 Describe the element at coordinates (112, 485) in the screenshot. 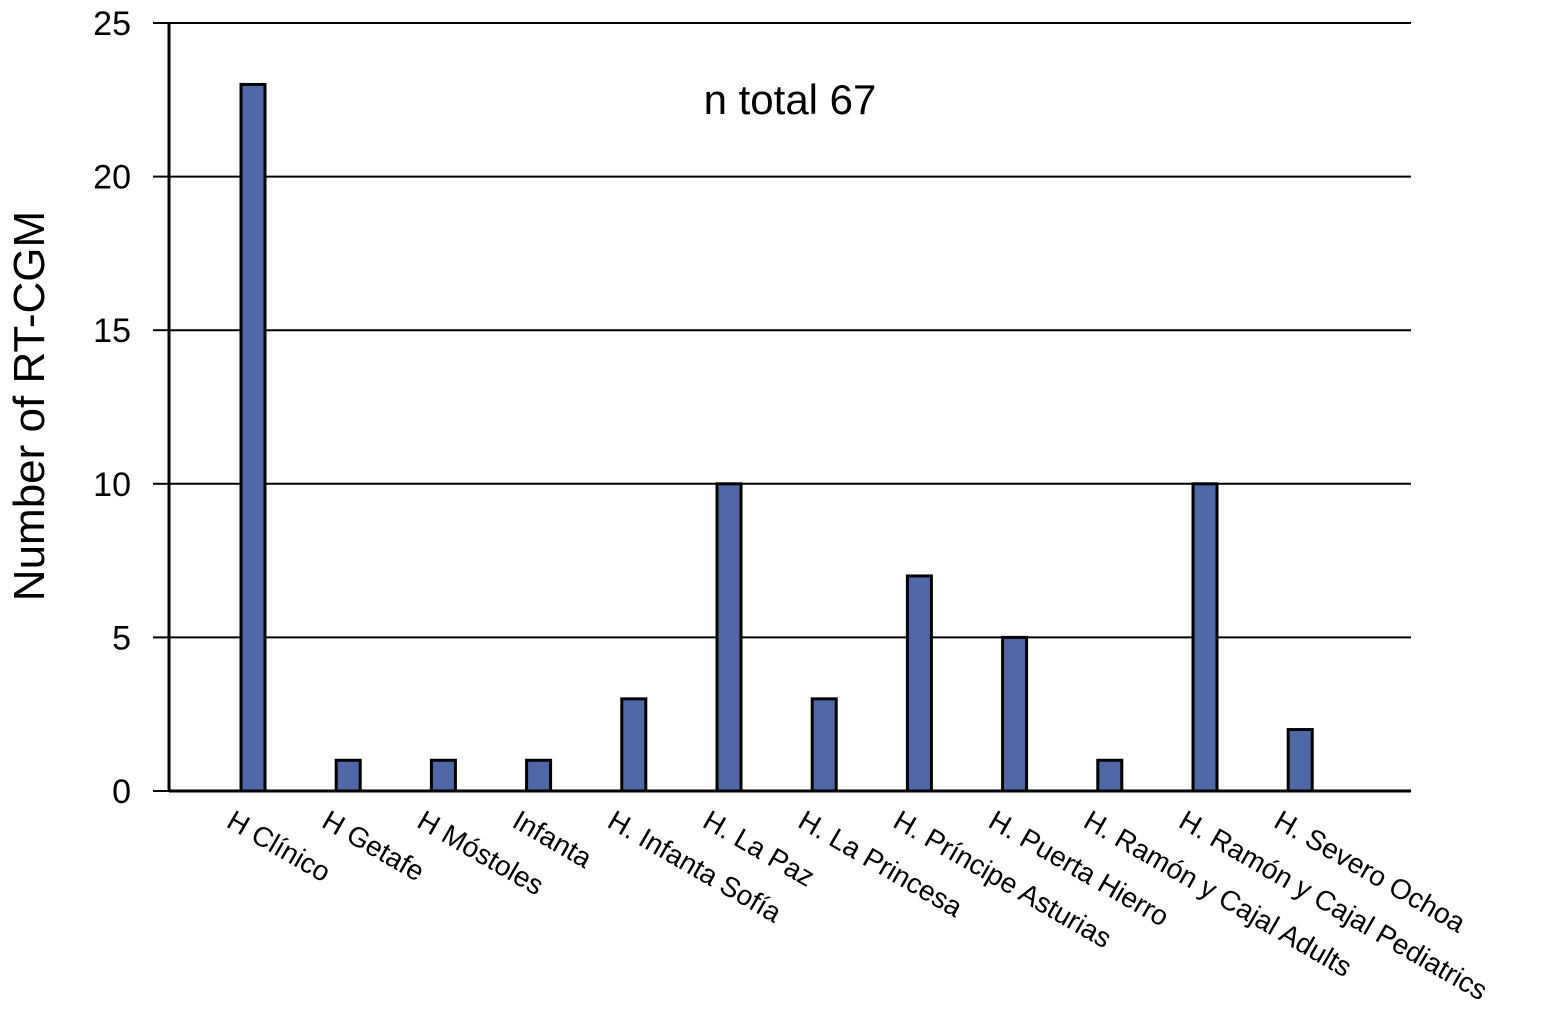

I see `y-tick-label: 10` at that location.